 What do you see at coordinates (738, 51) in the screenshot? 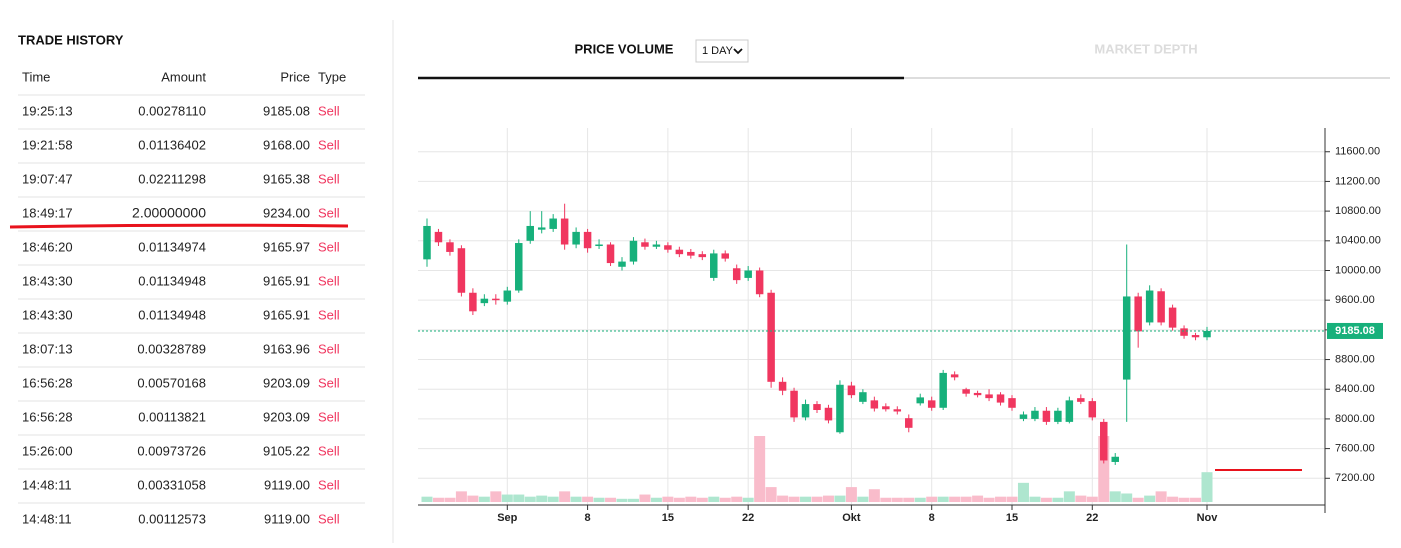
I see `dropdown-arrow` at bounding box center [738, 51].